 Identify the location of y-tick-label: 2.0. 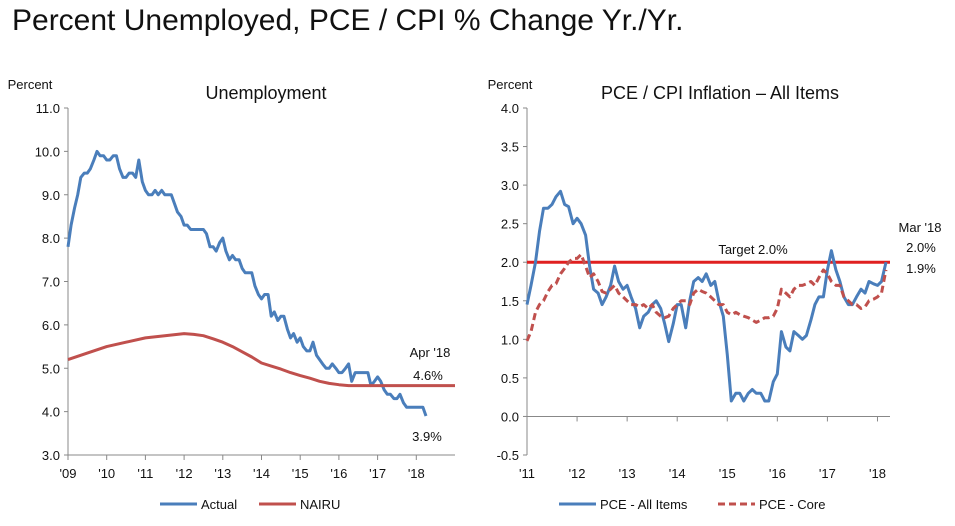
(510, 262).